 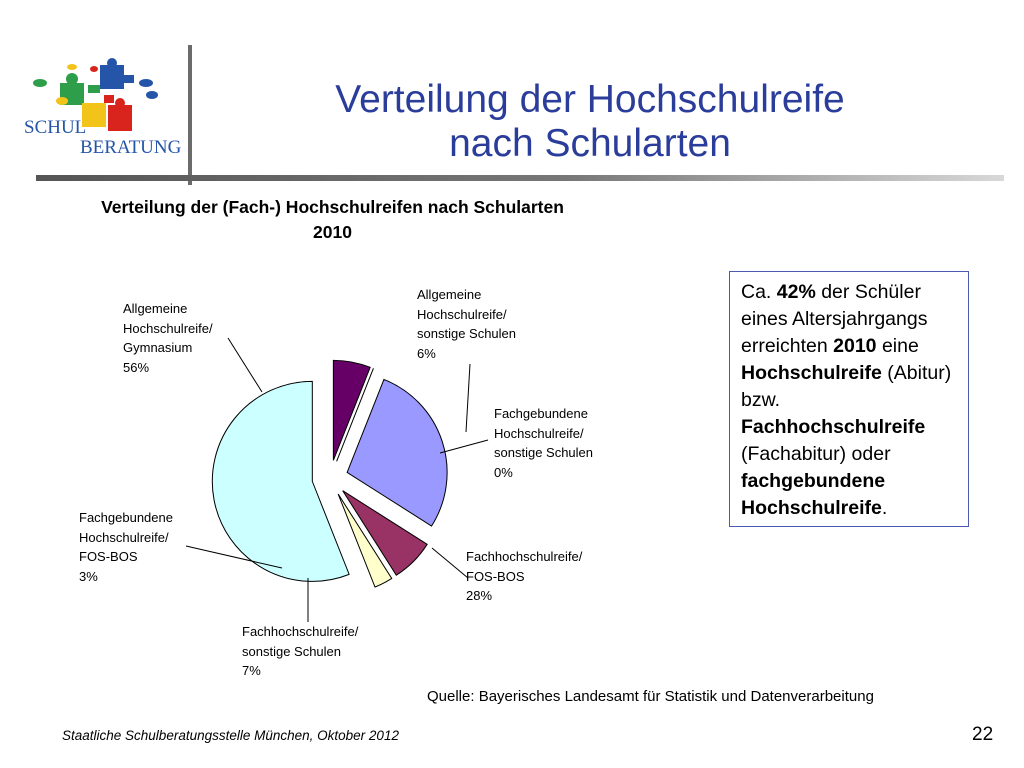 What do you see at coordinates (884, 508) in the screenshot?
I see `callout-segment: .` at bounding box center [884, 508].